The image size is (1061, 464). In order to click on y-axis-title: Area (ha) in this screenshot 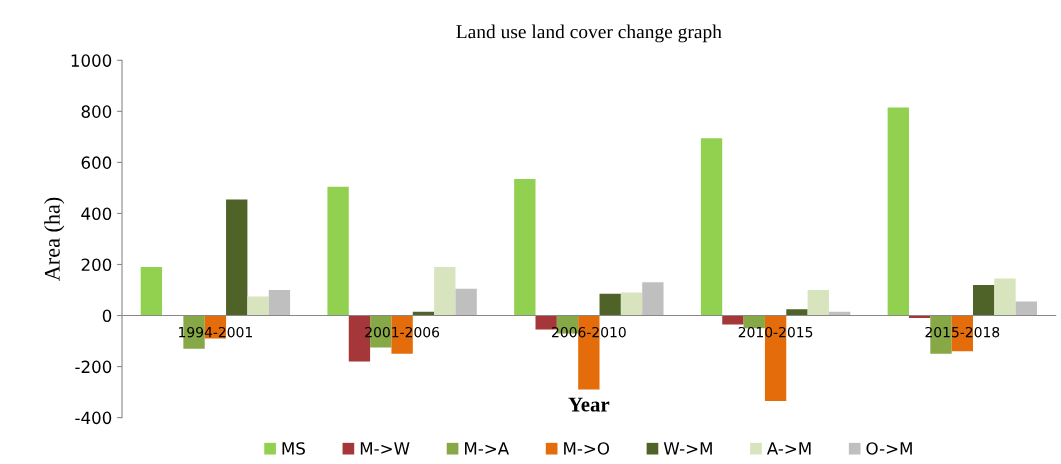, I will do `click(54, 239)`.